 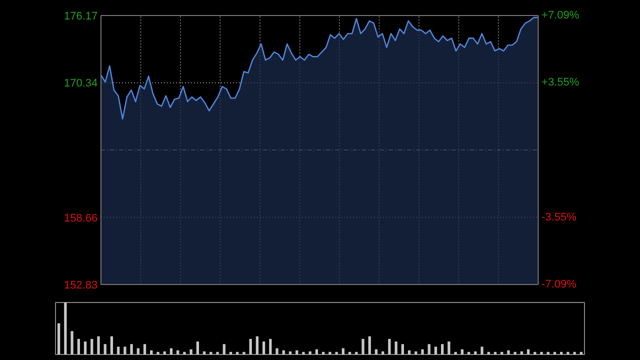 What do you see at coordinates (81, 84) in the screenshot?
I see `y-tick-label: 170.34` at bounding box center [81, 84].